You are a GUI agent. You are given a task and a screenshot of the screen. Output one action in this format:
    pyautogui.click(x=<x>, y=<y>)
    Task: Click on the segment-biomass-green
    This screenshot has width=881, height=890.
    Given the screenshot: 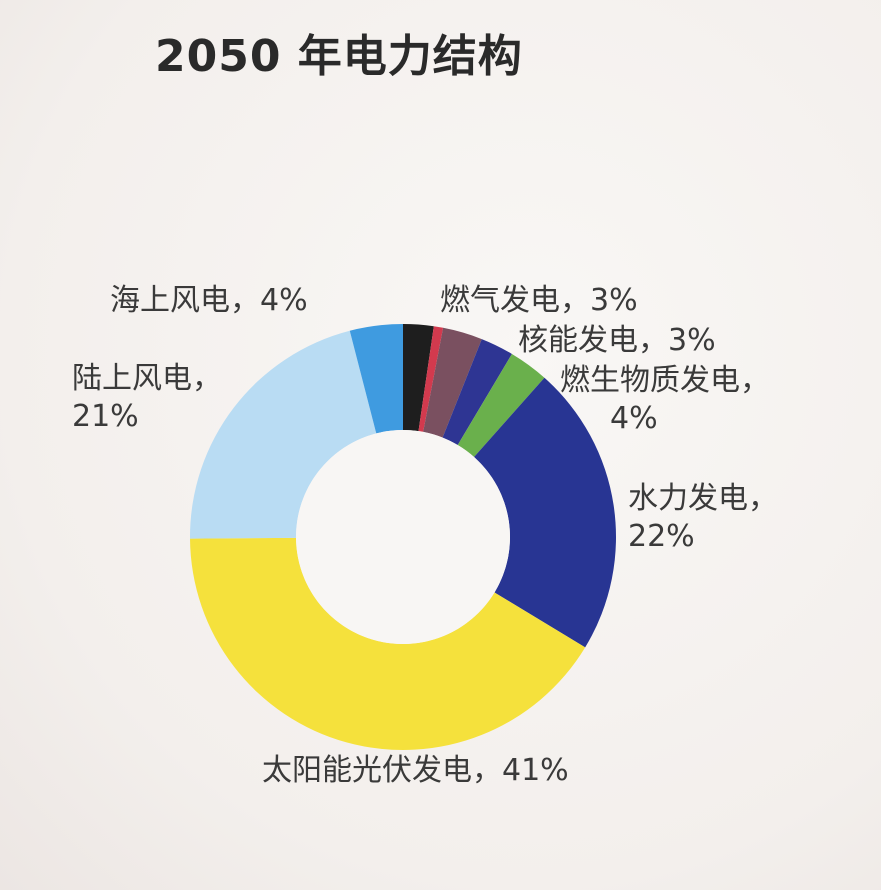 What is the action you would take?
    pyautogui.click(x=501, y=405)
    